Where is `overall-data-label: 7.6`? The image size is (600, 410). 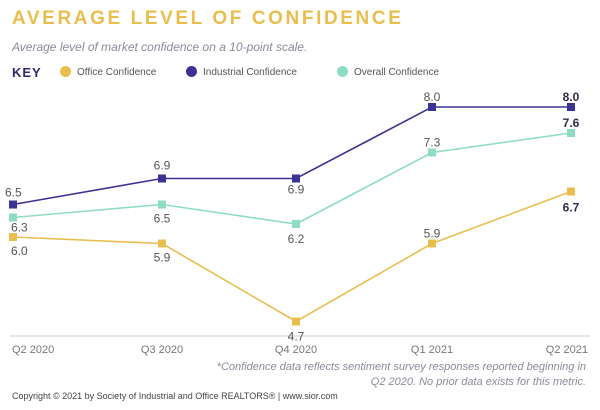 overall-data-label: 7.6 is located at coordinates (571, 123).